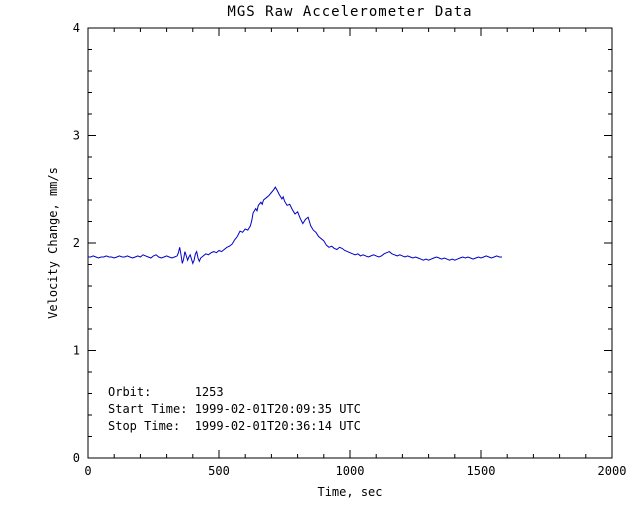 This screenshot has height=512, width=640. Describe the element at coordinates (349, 492) in the screenshot. I see `x-axis-label: Time, sec` at that location.